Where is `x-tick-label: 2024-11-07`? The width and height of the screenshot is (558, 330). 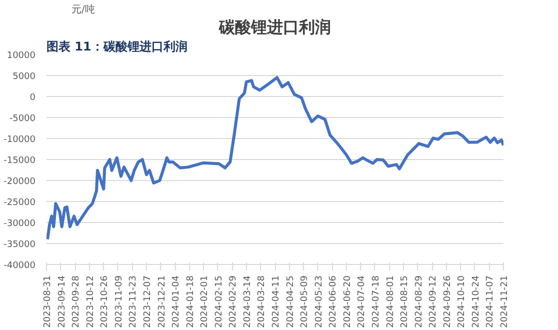
x-tick-label: 2024-11-07 is located at coordinates (491, 301).